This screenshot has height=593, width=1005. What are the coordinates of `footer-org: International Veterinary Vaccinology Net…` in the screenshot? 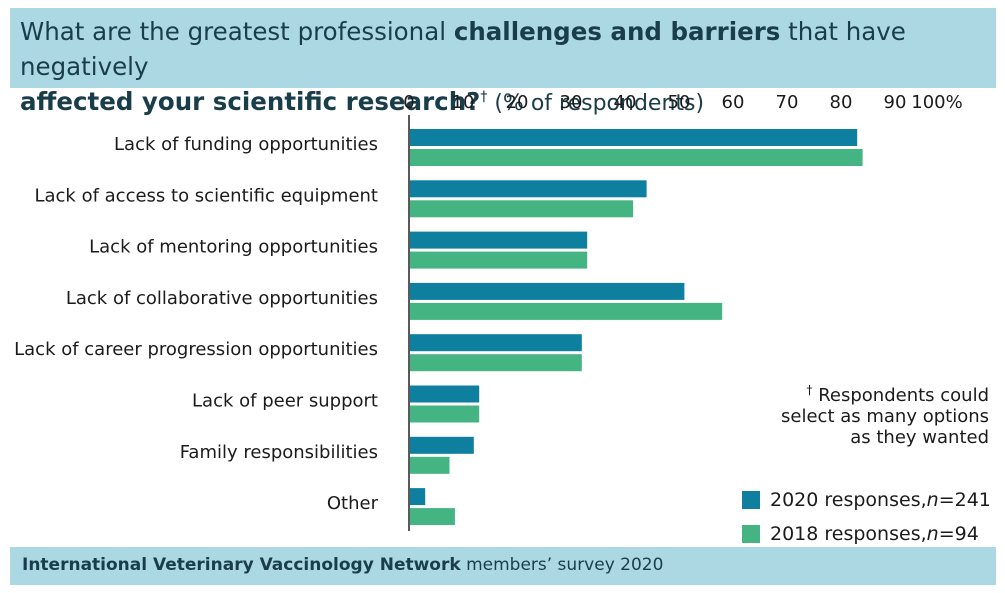 It's located at (241, 565).